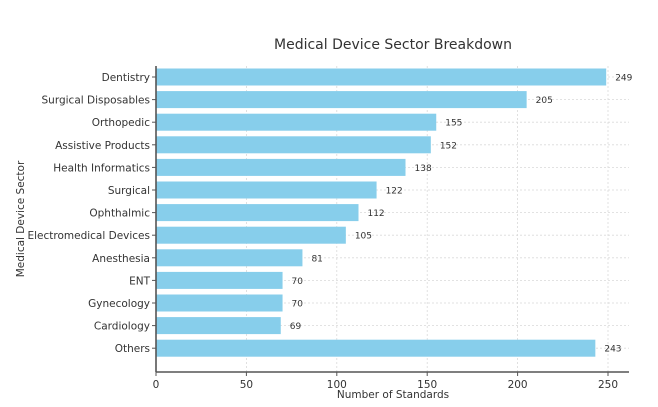  Describe the element at coordinates (101, 168) in the screenshot. I see `y-tick-label: Health Informatics` at that location.